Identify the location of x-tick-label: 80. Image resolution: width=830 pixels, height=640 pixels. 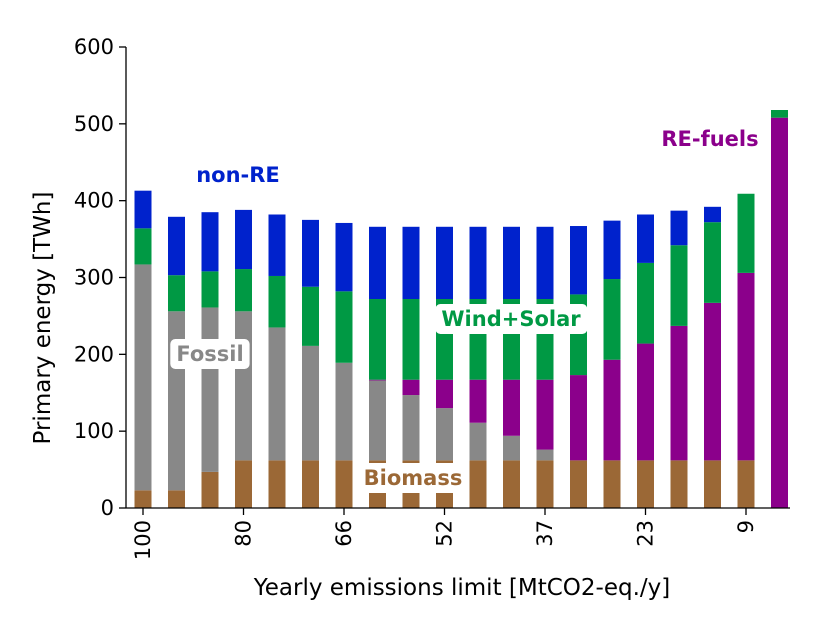
(244, 533).